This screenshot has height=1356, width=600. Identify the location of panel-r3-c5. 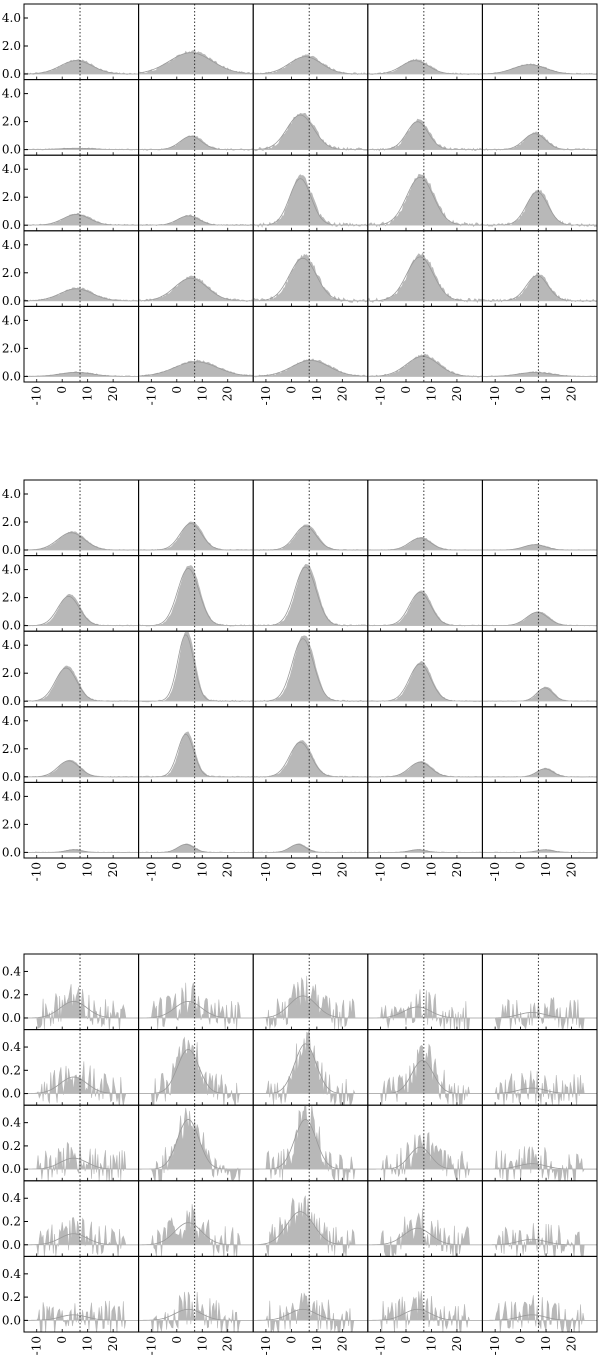
(539, 669).